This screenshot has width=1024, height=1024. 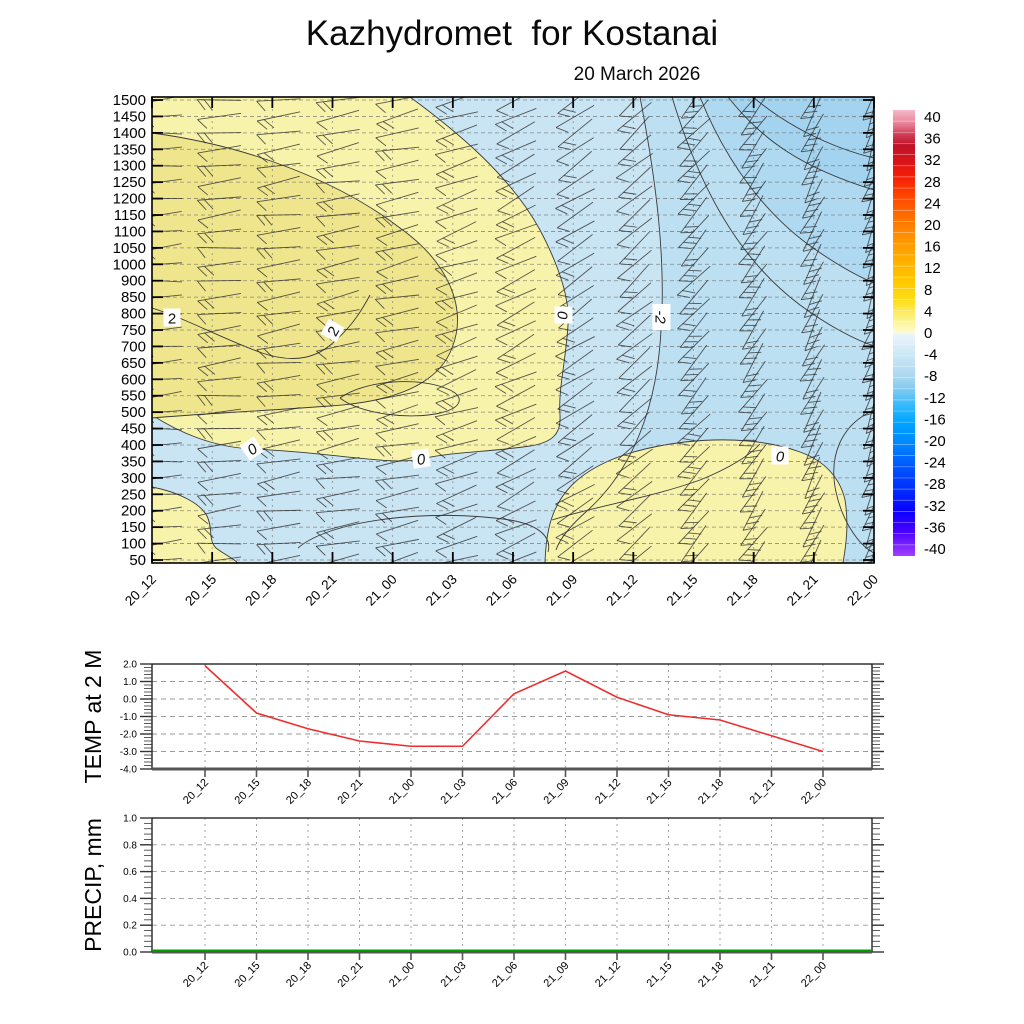 What do you see at coordinates (904, 333) in the screenshot?
I see `colorbar` at bounding box center [904, 333].